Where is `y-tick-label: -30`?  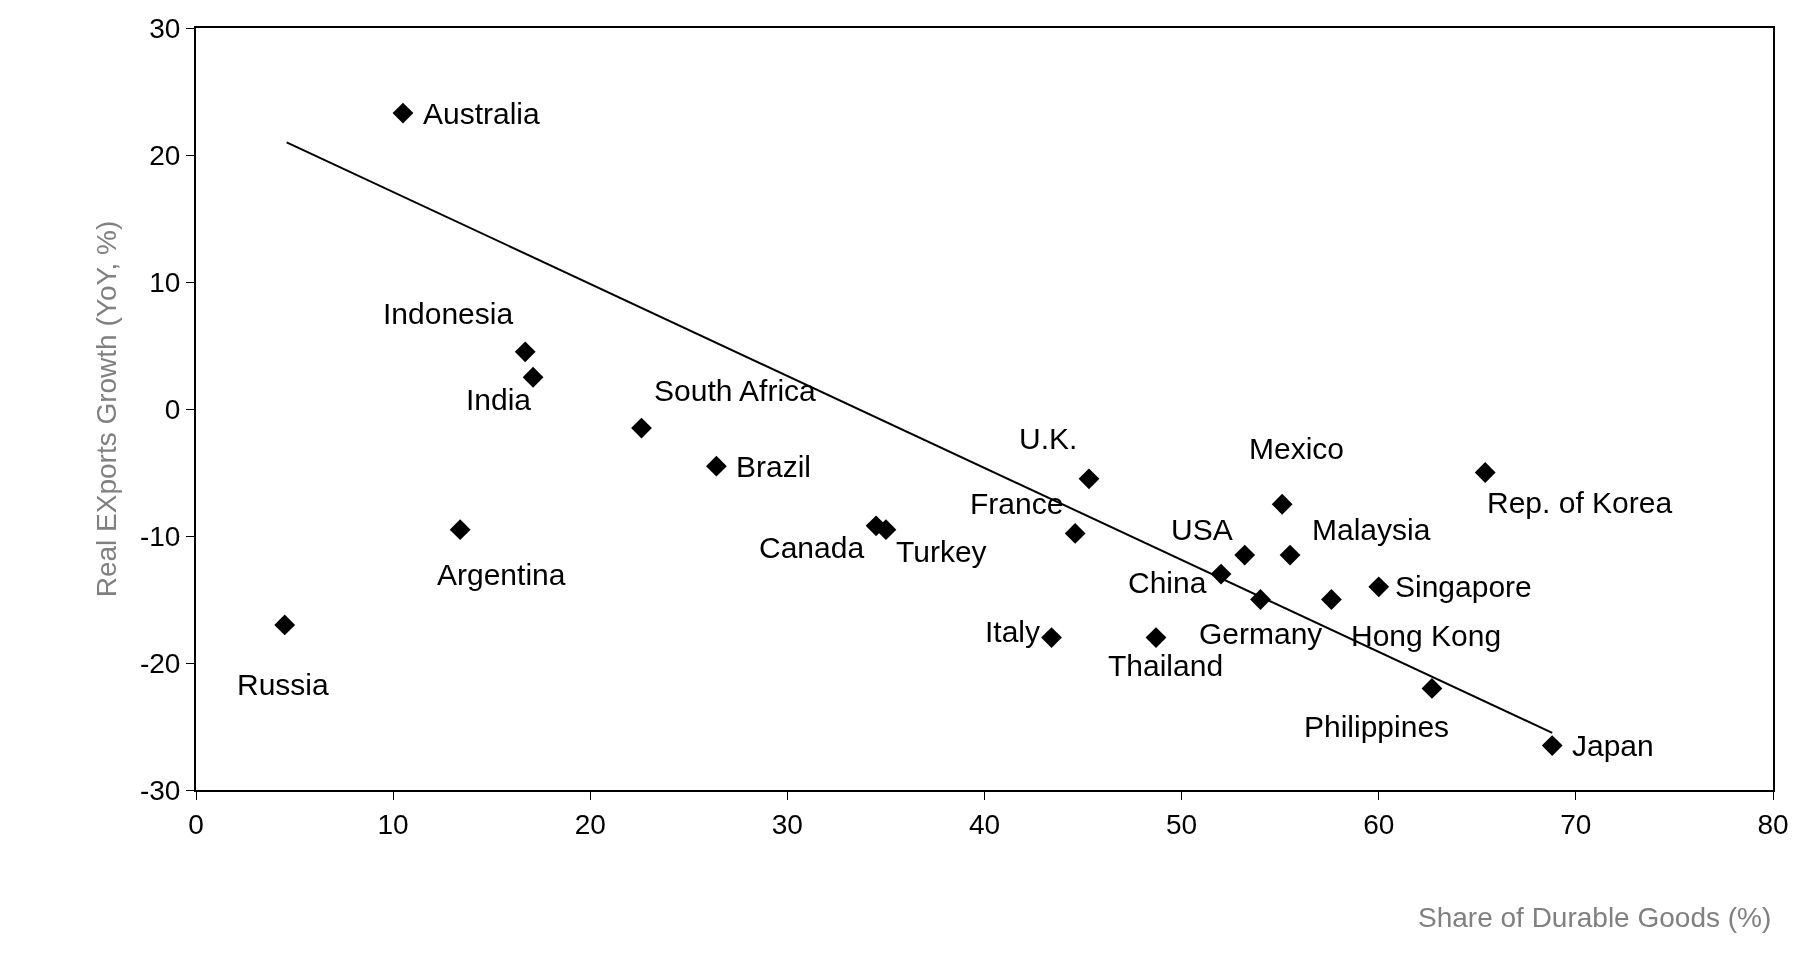
y-tick-label: -30 is located at coordinates (160, 790).